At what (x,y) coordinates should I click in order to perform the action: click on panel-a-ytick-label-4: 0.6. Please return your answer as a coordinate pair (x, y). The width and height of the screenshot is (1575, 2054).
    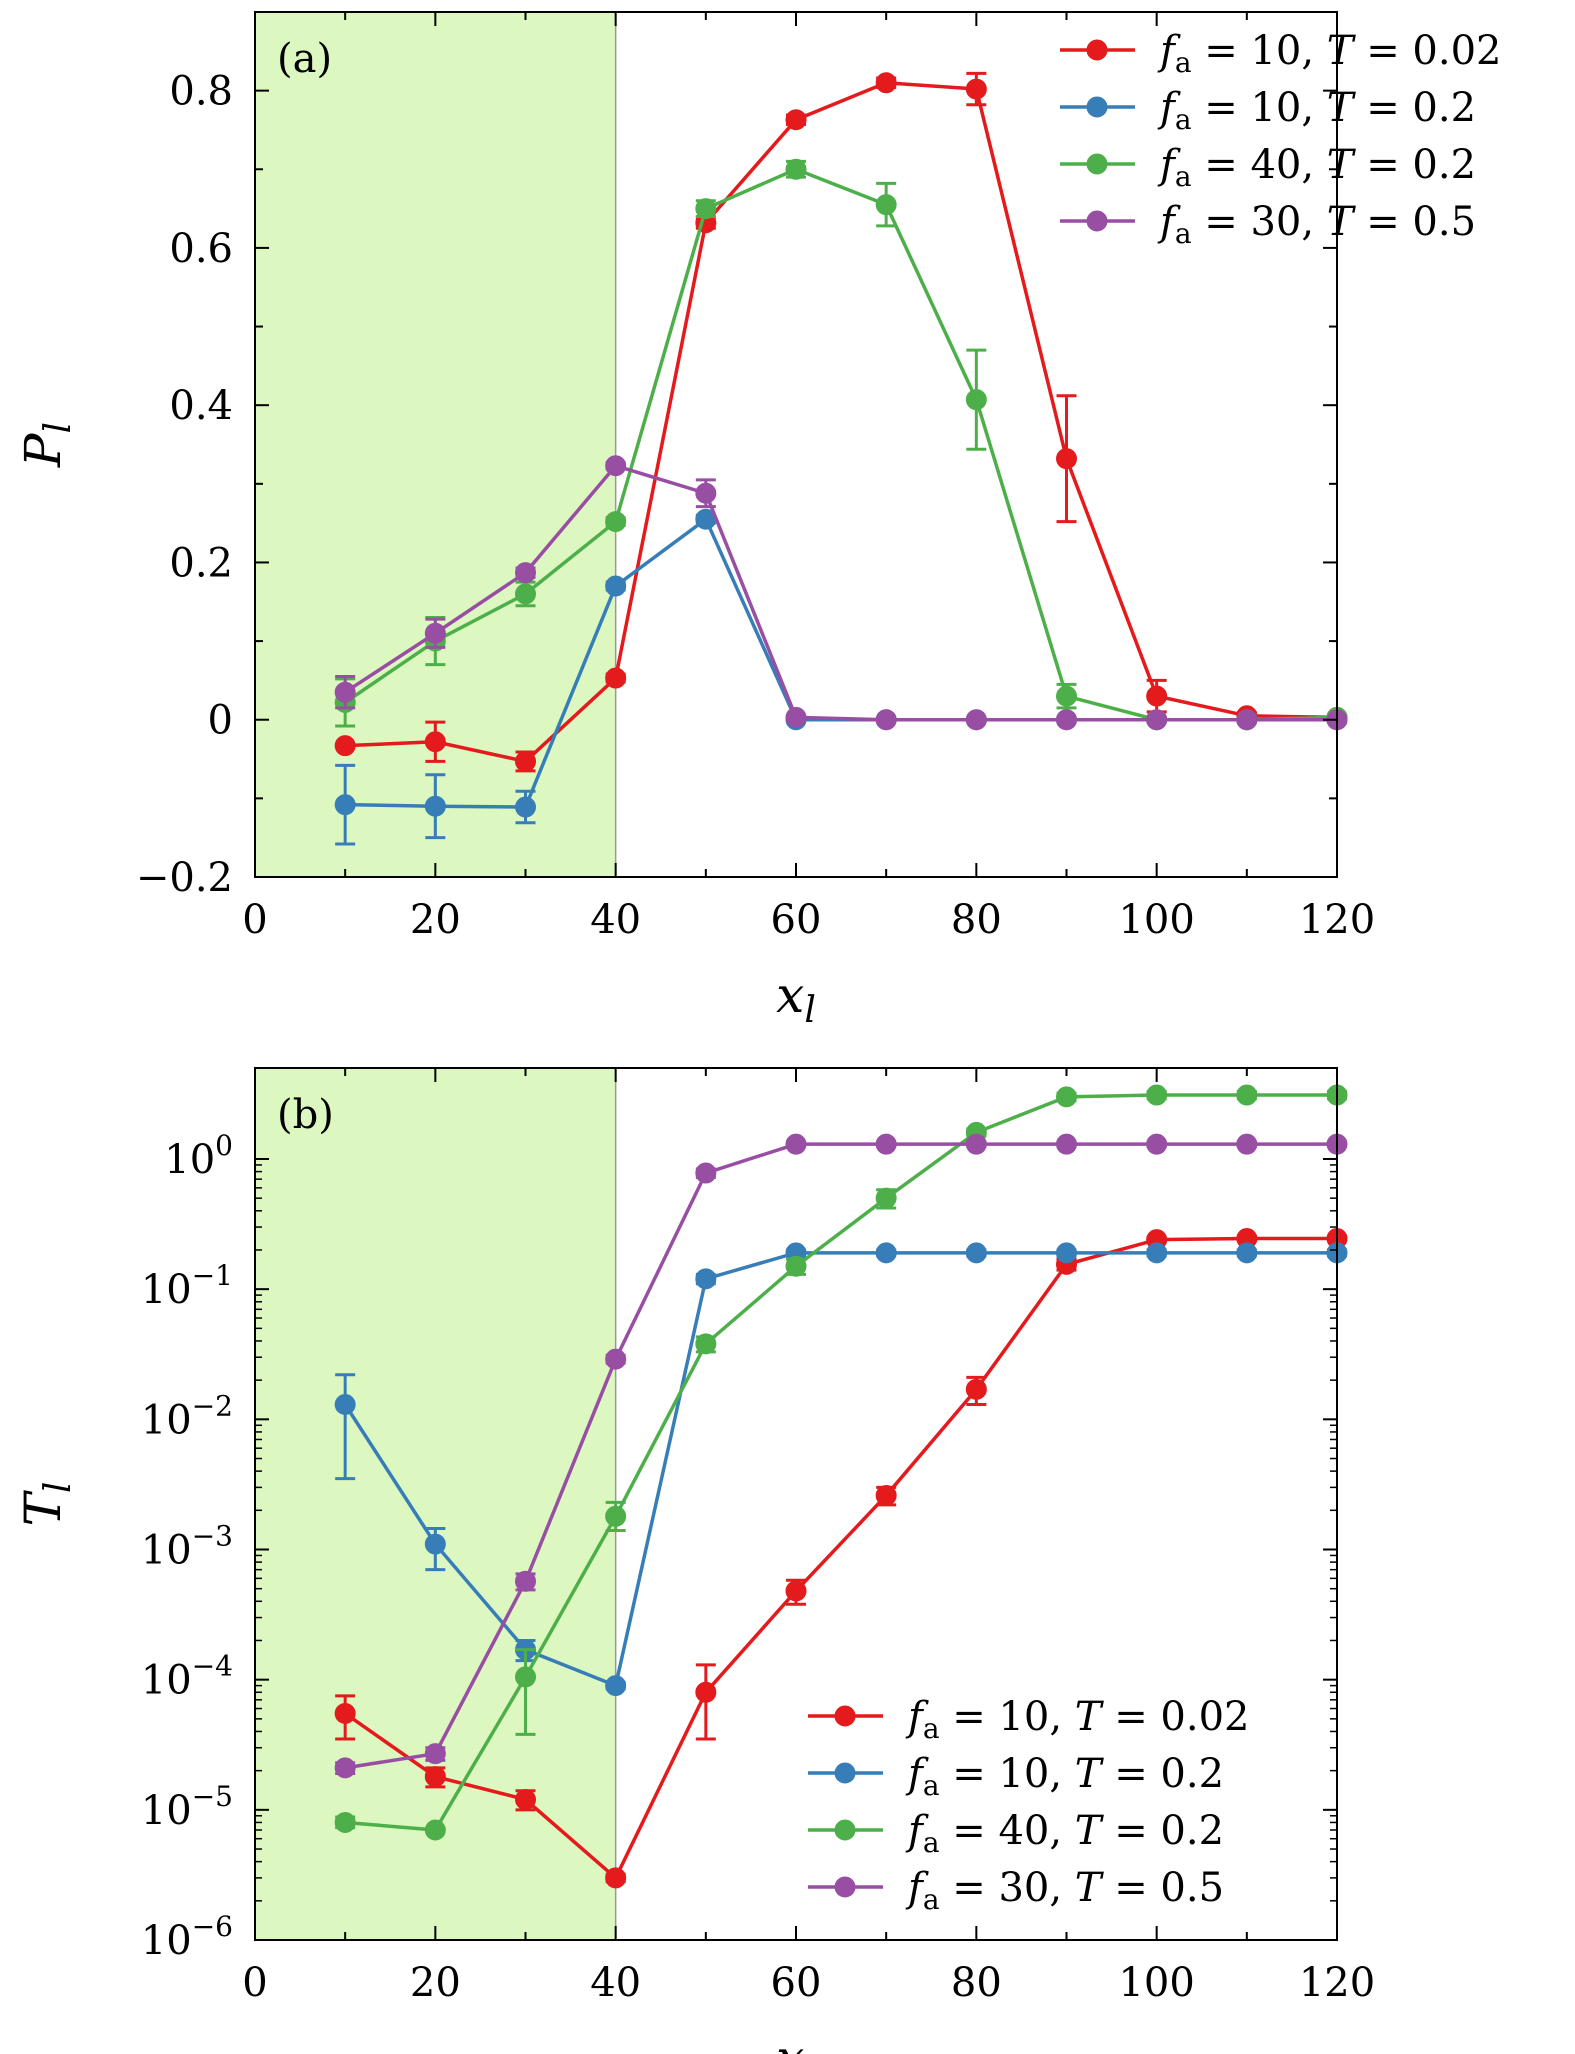
    Looking at the image, I should click on (201, 249).